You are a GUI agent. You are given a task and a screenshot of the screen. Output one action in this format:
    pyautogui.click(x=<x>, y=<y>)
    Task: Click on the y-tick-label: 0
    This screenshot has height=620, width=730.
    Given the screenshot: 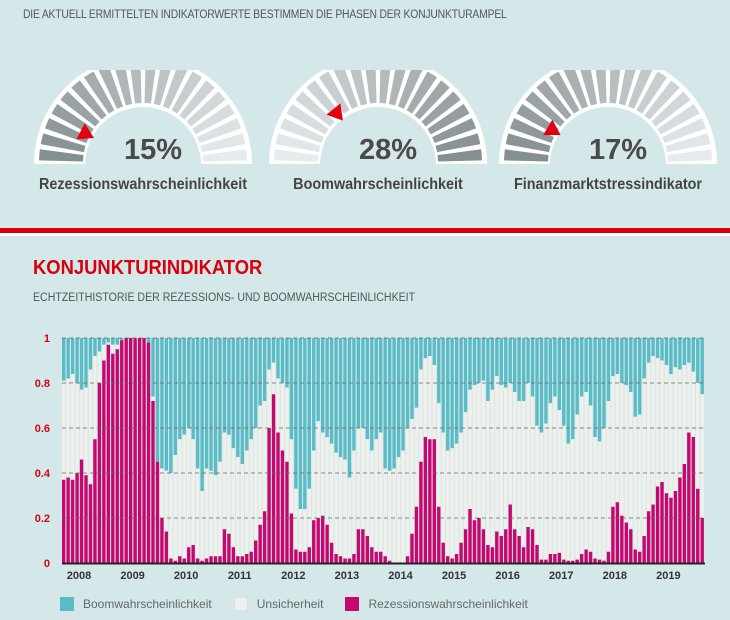 What is the action you would take?
    pyautogui.click(x=47, y=564)
    